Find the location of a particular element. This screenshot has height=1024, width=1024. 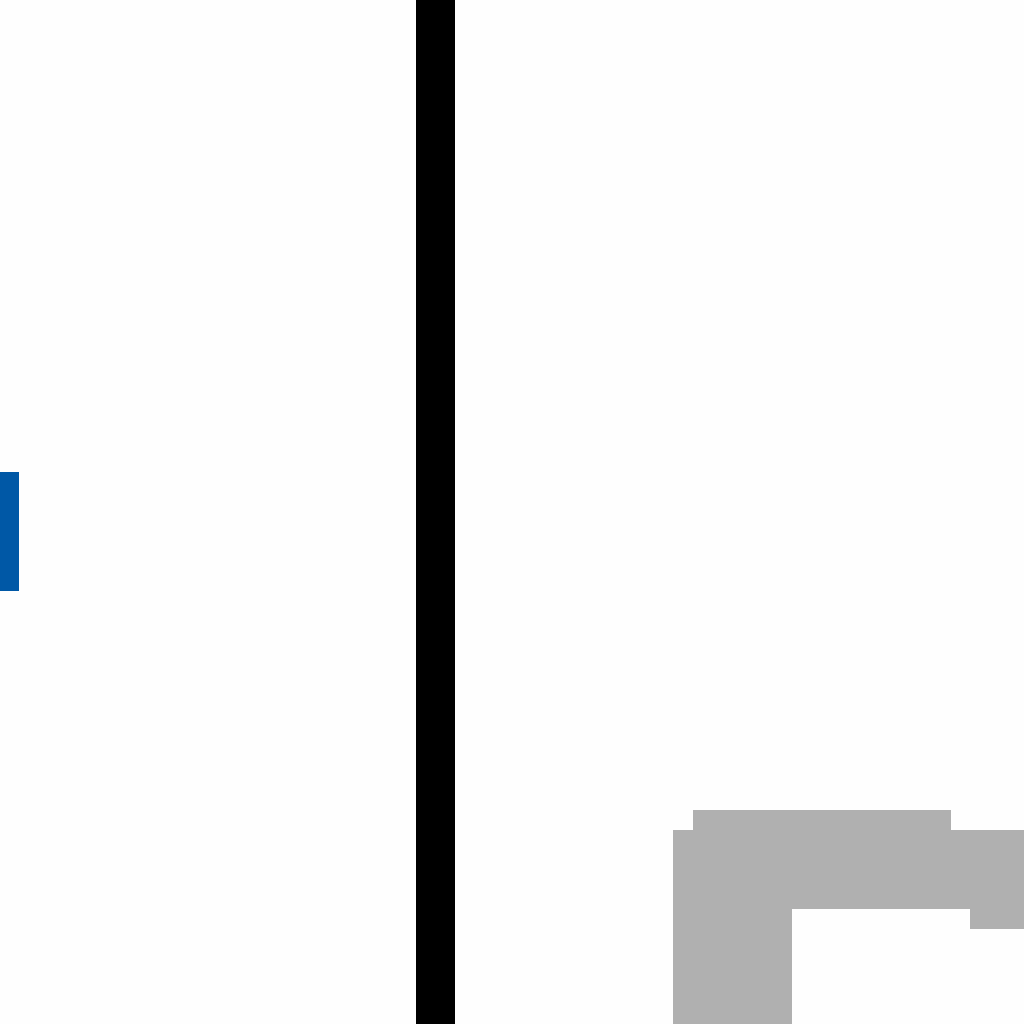

gray-corner-shape-icon is located at coordinates (848, 917).